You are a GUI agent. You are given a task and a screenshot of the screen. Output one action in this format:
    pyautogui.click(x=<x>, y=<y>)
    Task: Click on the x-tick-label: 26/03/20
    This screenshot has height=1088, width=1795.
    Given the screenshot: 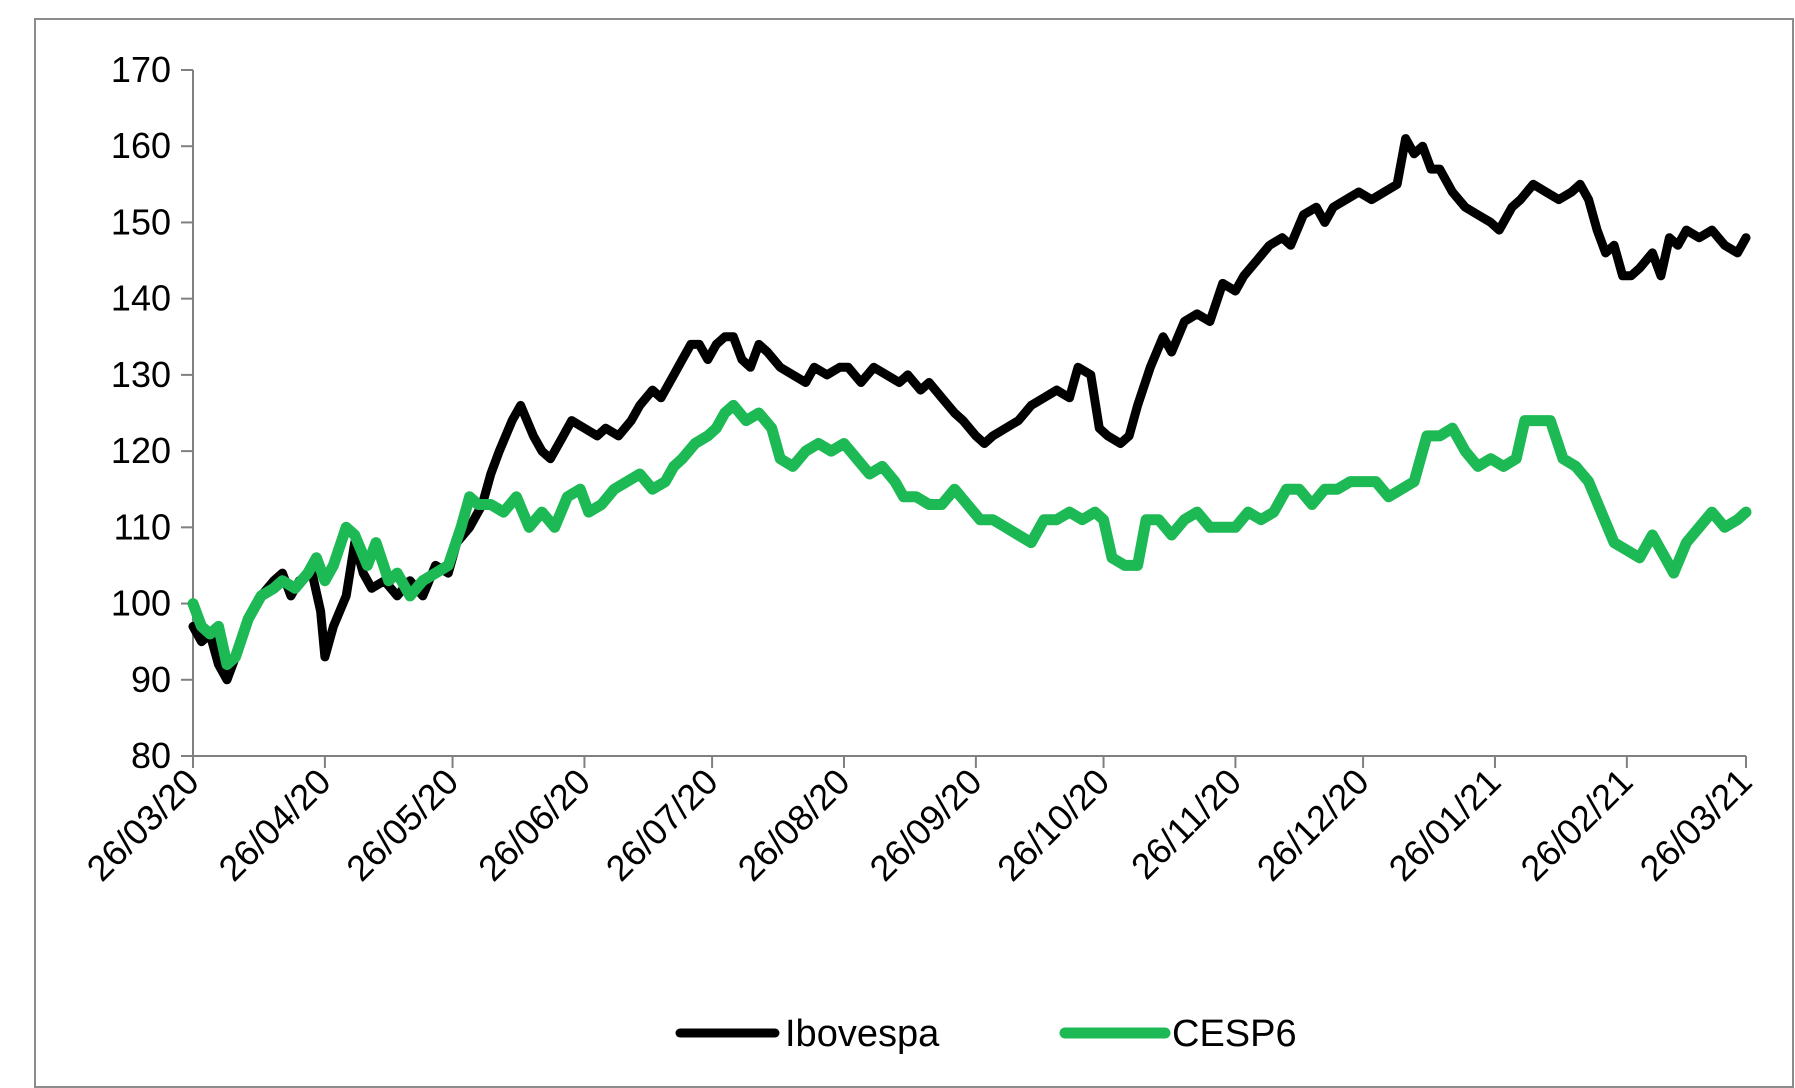 What is the action you would take?
    pyautogui.click(x=143, y=825)
    